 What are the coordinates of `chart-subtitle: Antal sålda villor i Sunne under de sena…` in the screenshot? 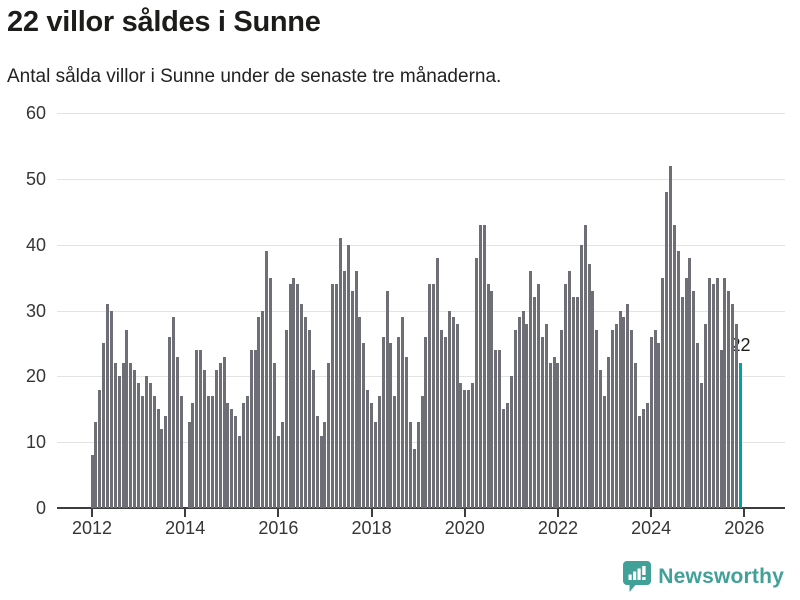 It's located at (254, 76).